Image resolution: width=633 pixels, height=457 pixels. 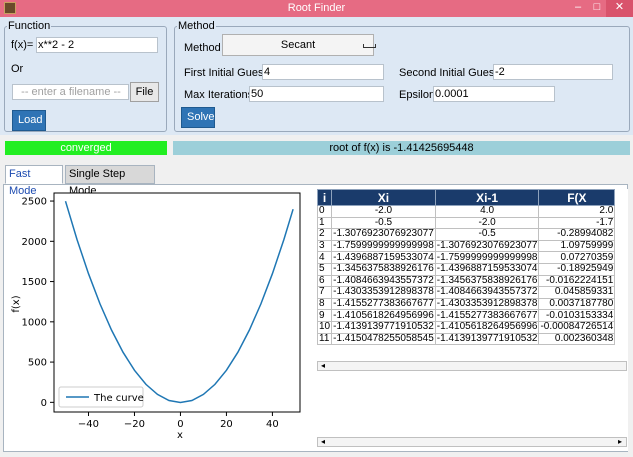 I want to click on column-header-i: i, so click(x=325, y=197).